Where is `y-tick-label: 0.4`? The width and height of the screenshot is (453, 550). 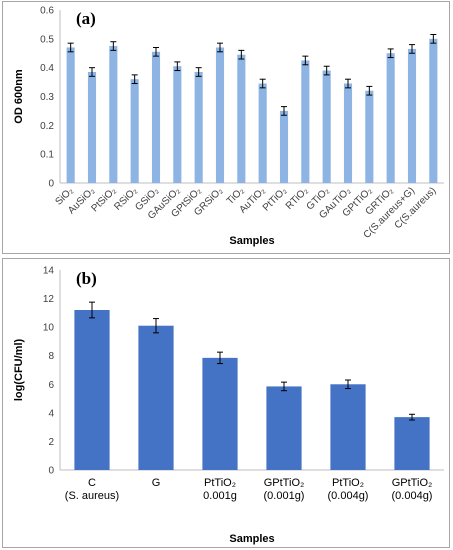
y-tick-label: 0.4 is located at coordinates (47, 68).